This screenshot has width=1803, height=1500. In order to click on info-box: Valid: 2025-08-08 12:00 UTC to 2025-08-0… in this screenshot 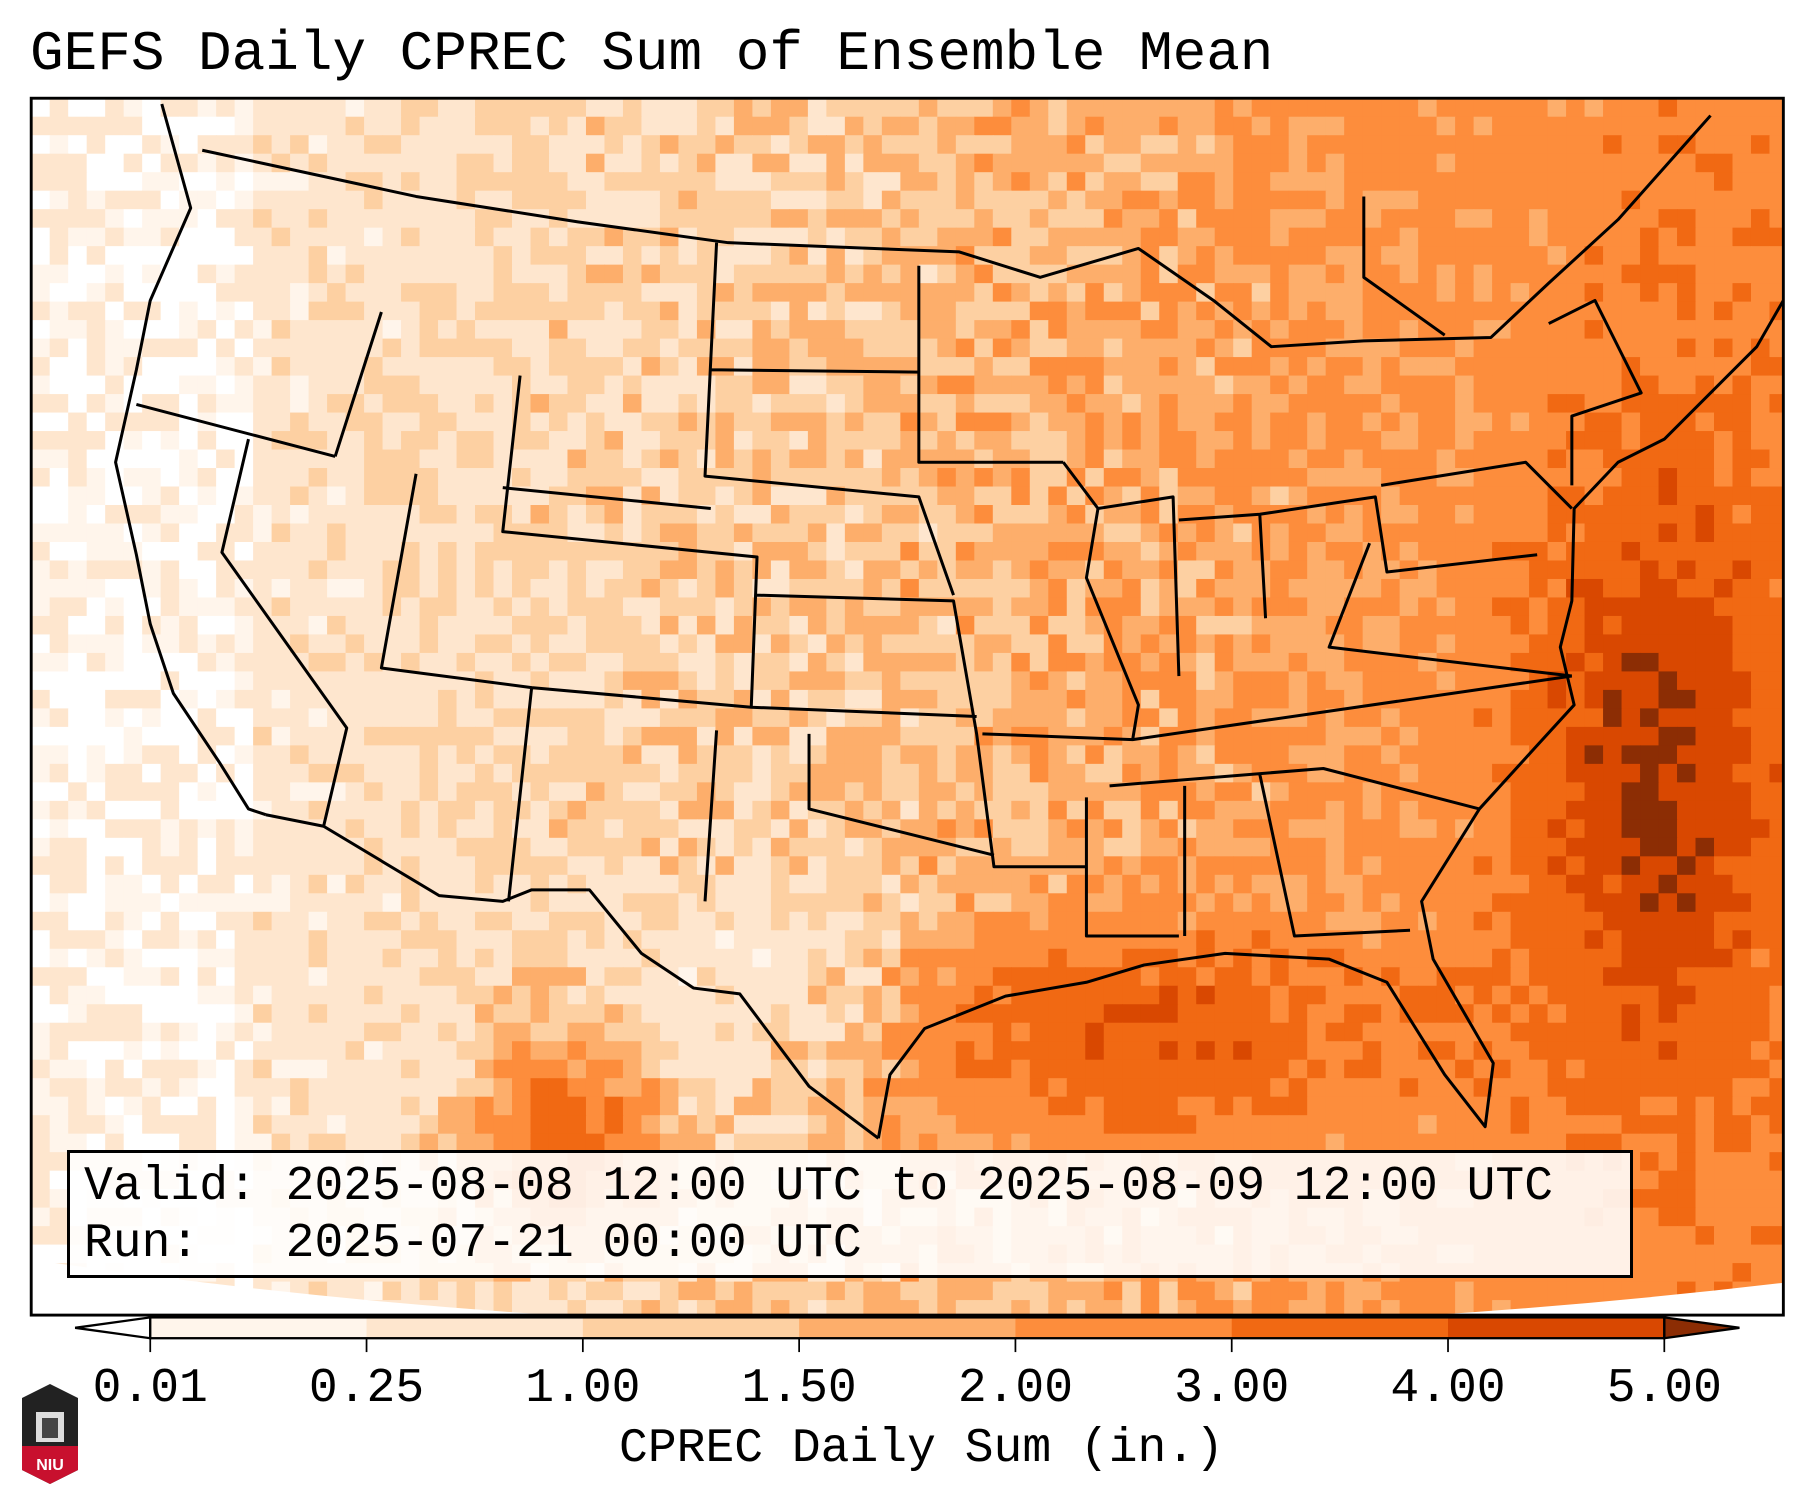, I will do `click(850, 1214)`.